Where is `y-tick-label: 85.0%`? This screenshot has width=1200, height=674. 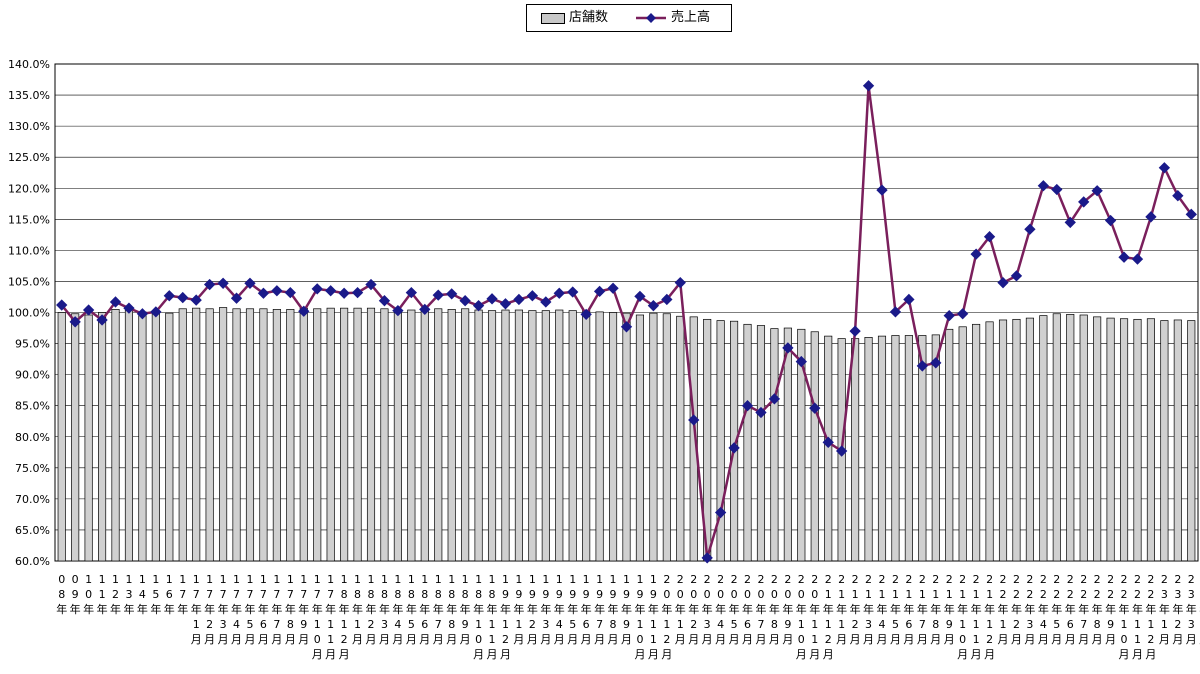 y-tick-label: 85.0% is located at coordinates (32, 406).